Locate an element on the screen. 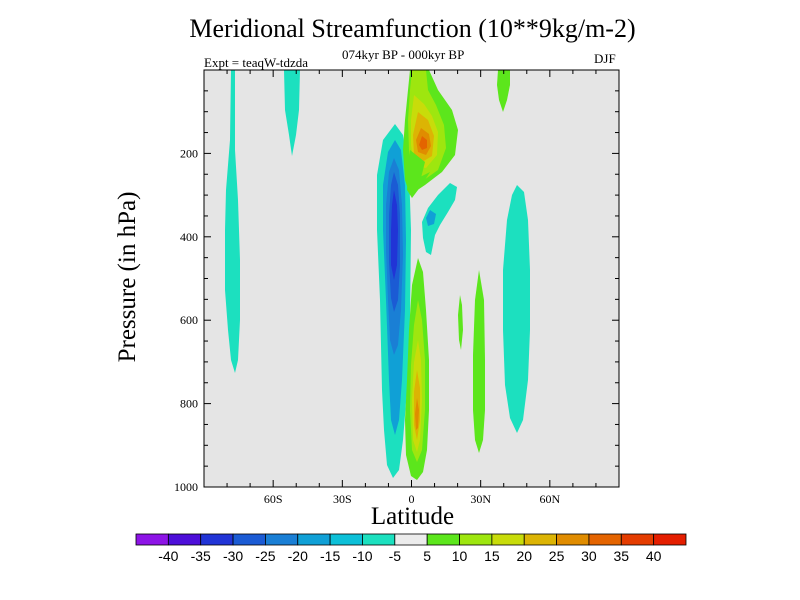 The image size is (800, 600). colorbar-boxes is located at coordinates (411, 539).